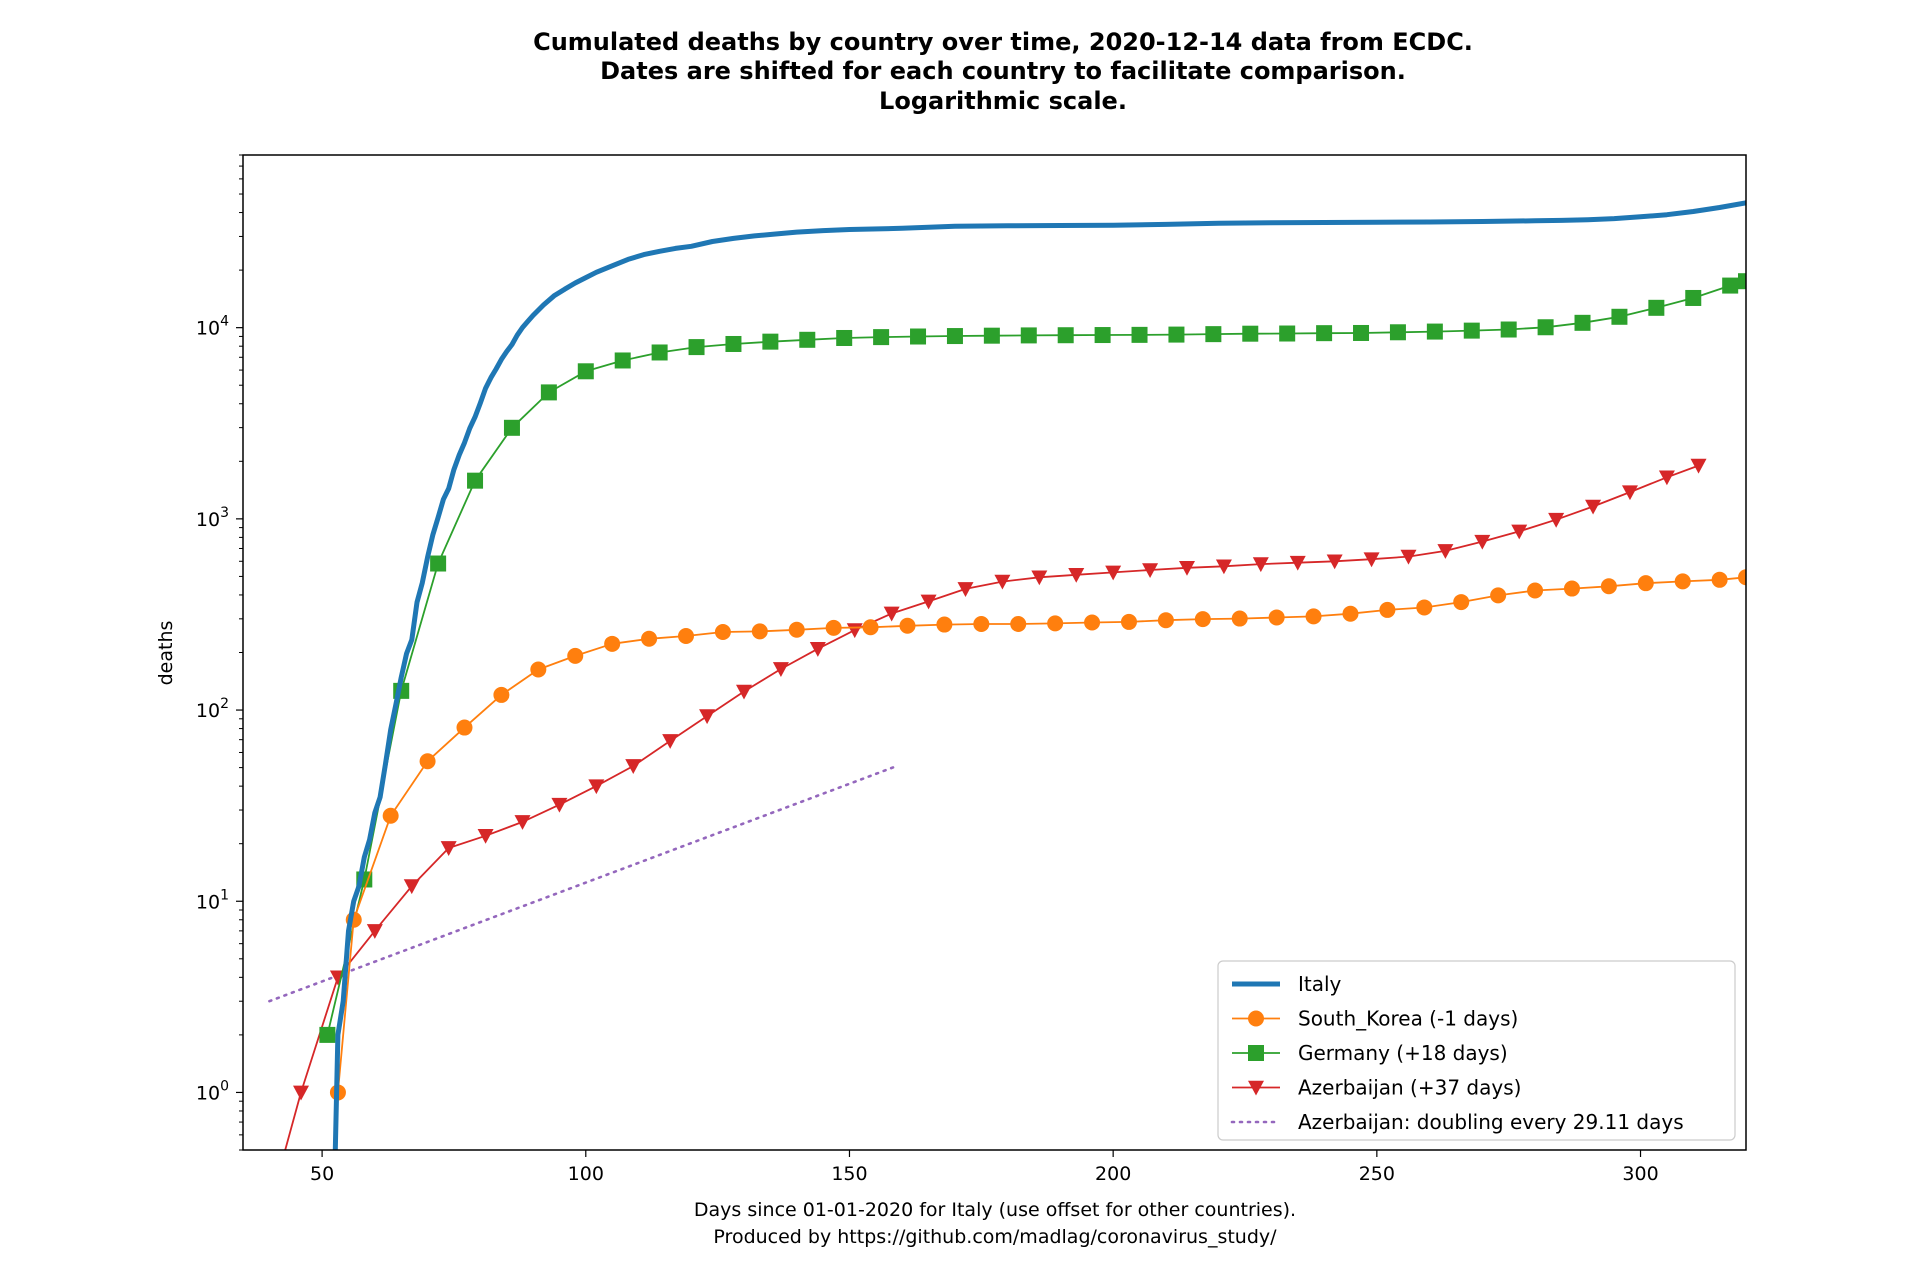 This screenshot has width=1920, height=1280. I want to click on legend-item: Azerbaijan (+37 days), so click(1376, 1088).